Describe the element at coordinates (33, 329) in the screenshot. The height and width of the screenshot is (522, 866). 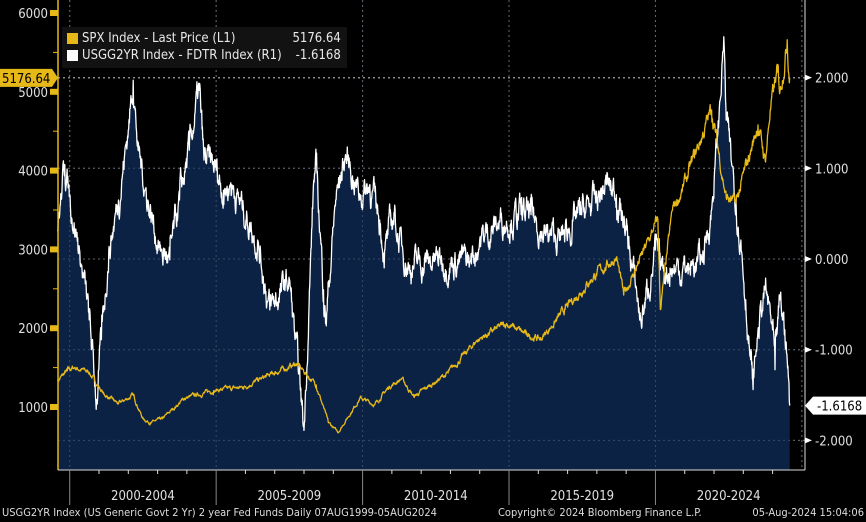
I see `left-axis-tick-label: 2000` at that location.